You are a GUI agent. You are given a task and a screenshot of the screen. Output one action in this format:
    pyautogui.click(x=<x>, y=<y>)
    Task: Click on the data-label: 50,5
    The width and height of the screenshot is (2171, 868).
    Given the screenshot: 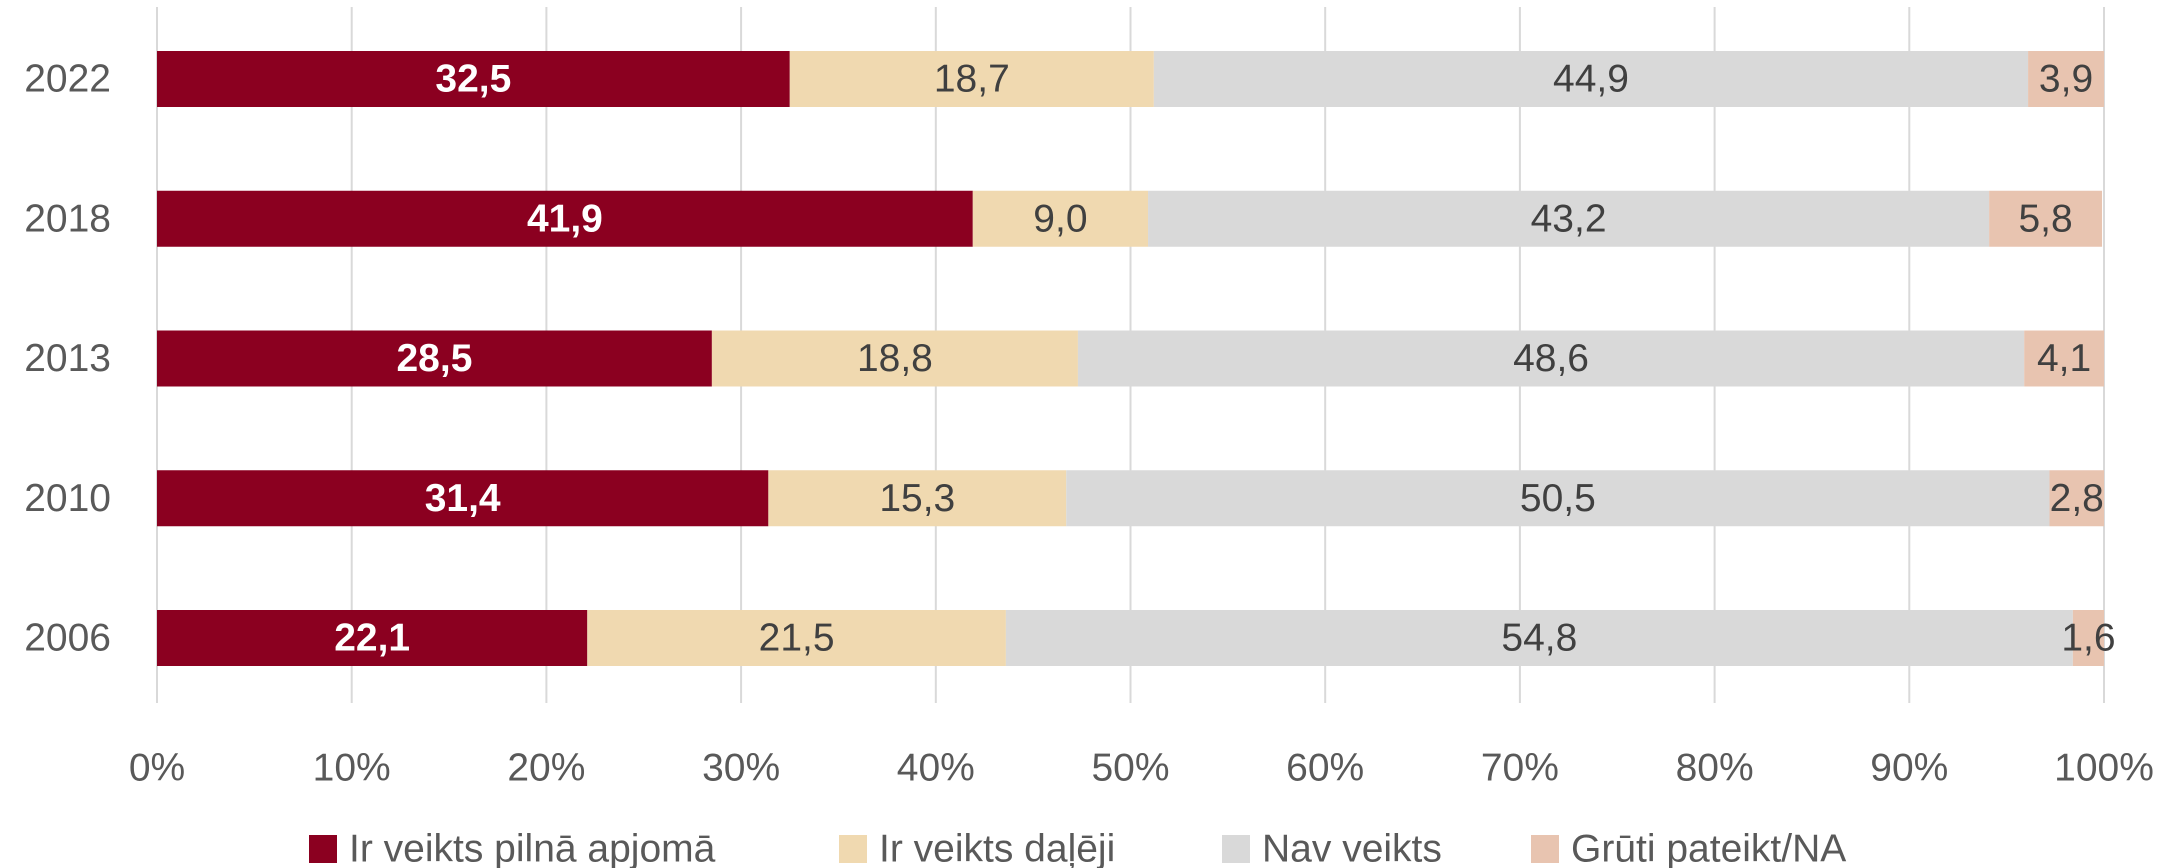 What is the action you would take?
    pyautogui.click(x=1558, y=498)
    